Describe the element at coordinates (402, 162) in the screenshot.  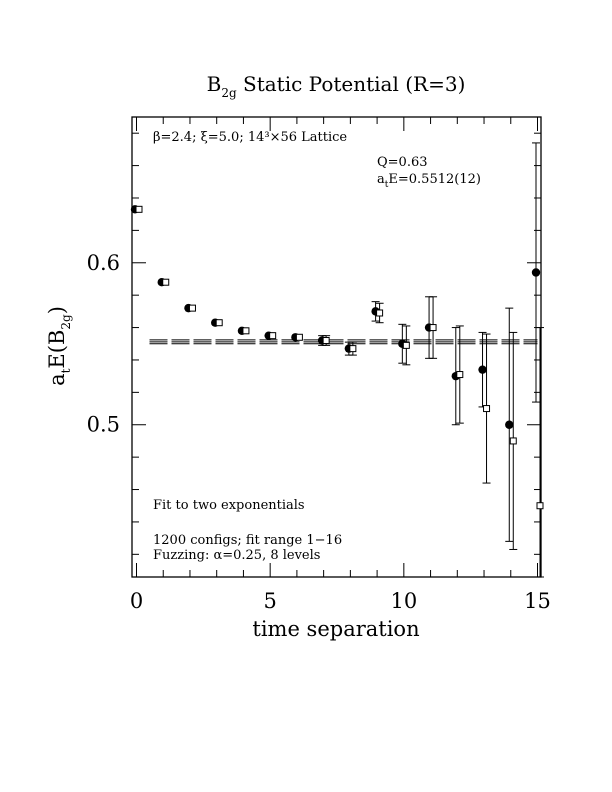
I see `q-annotation: Q=0.63` at that location.